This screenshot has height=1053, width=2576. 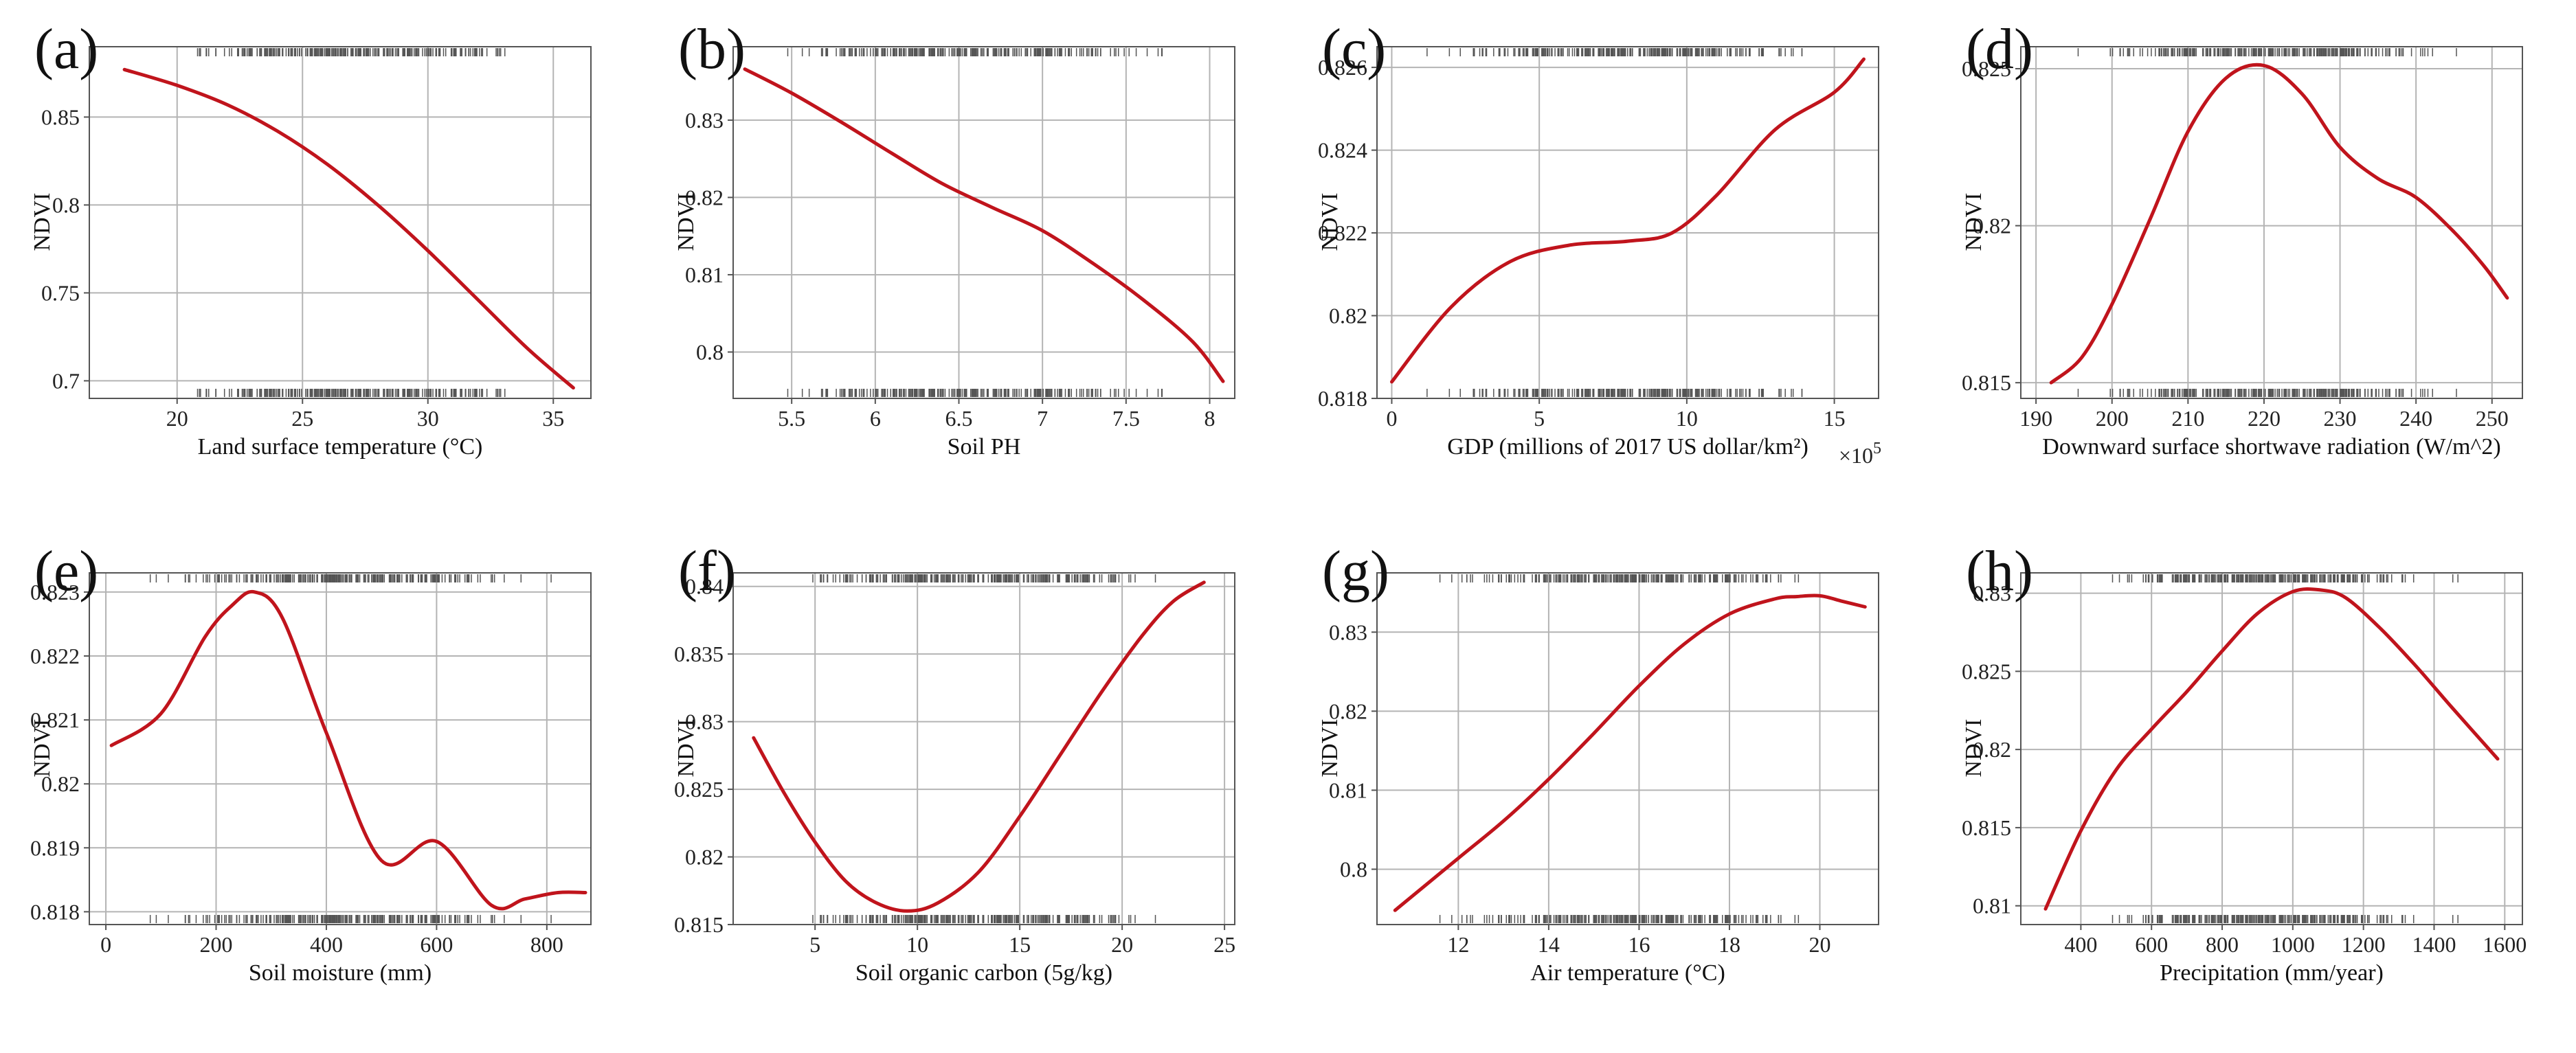 I want to click on x-tick-label: 1000, so click(x=2293, y=945).